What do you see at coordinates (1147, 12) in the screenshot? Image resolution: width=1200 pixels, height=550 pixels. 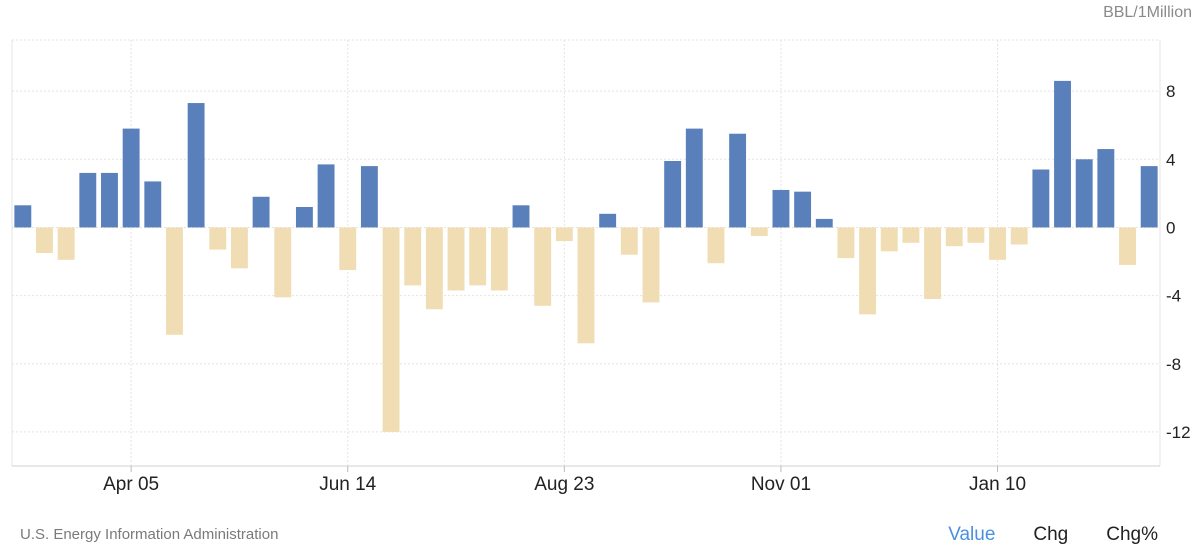 I see `unit-label: BBL/1Million` at bounding box center [1147, 12].